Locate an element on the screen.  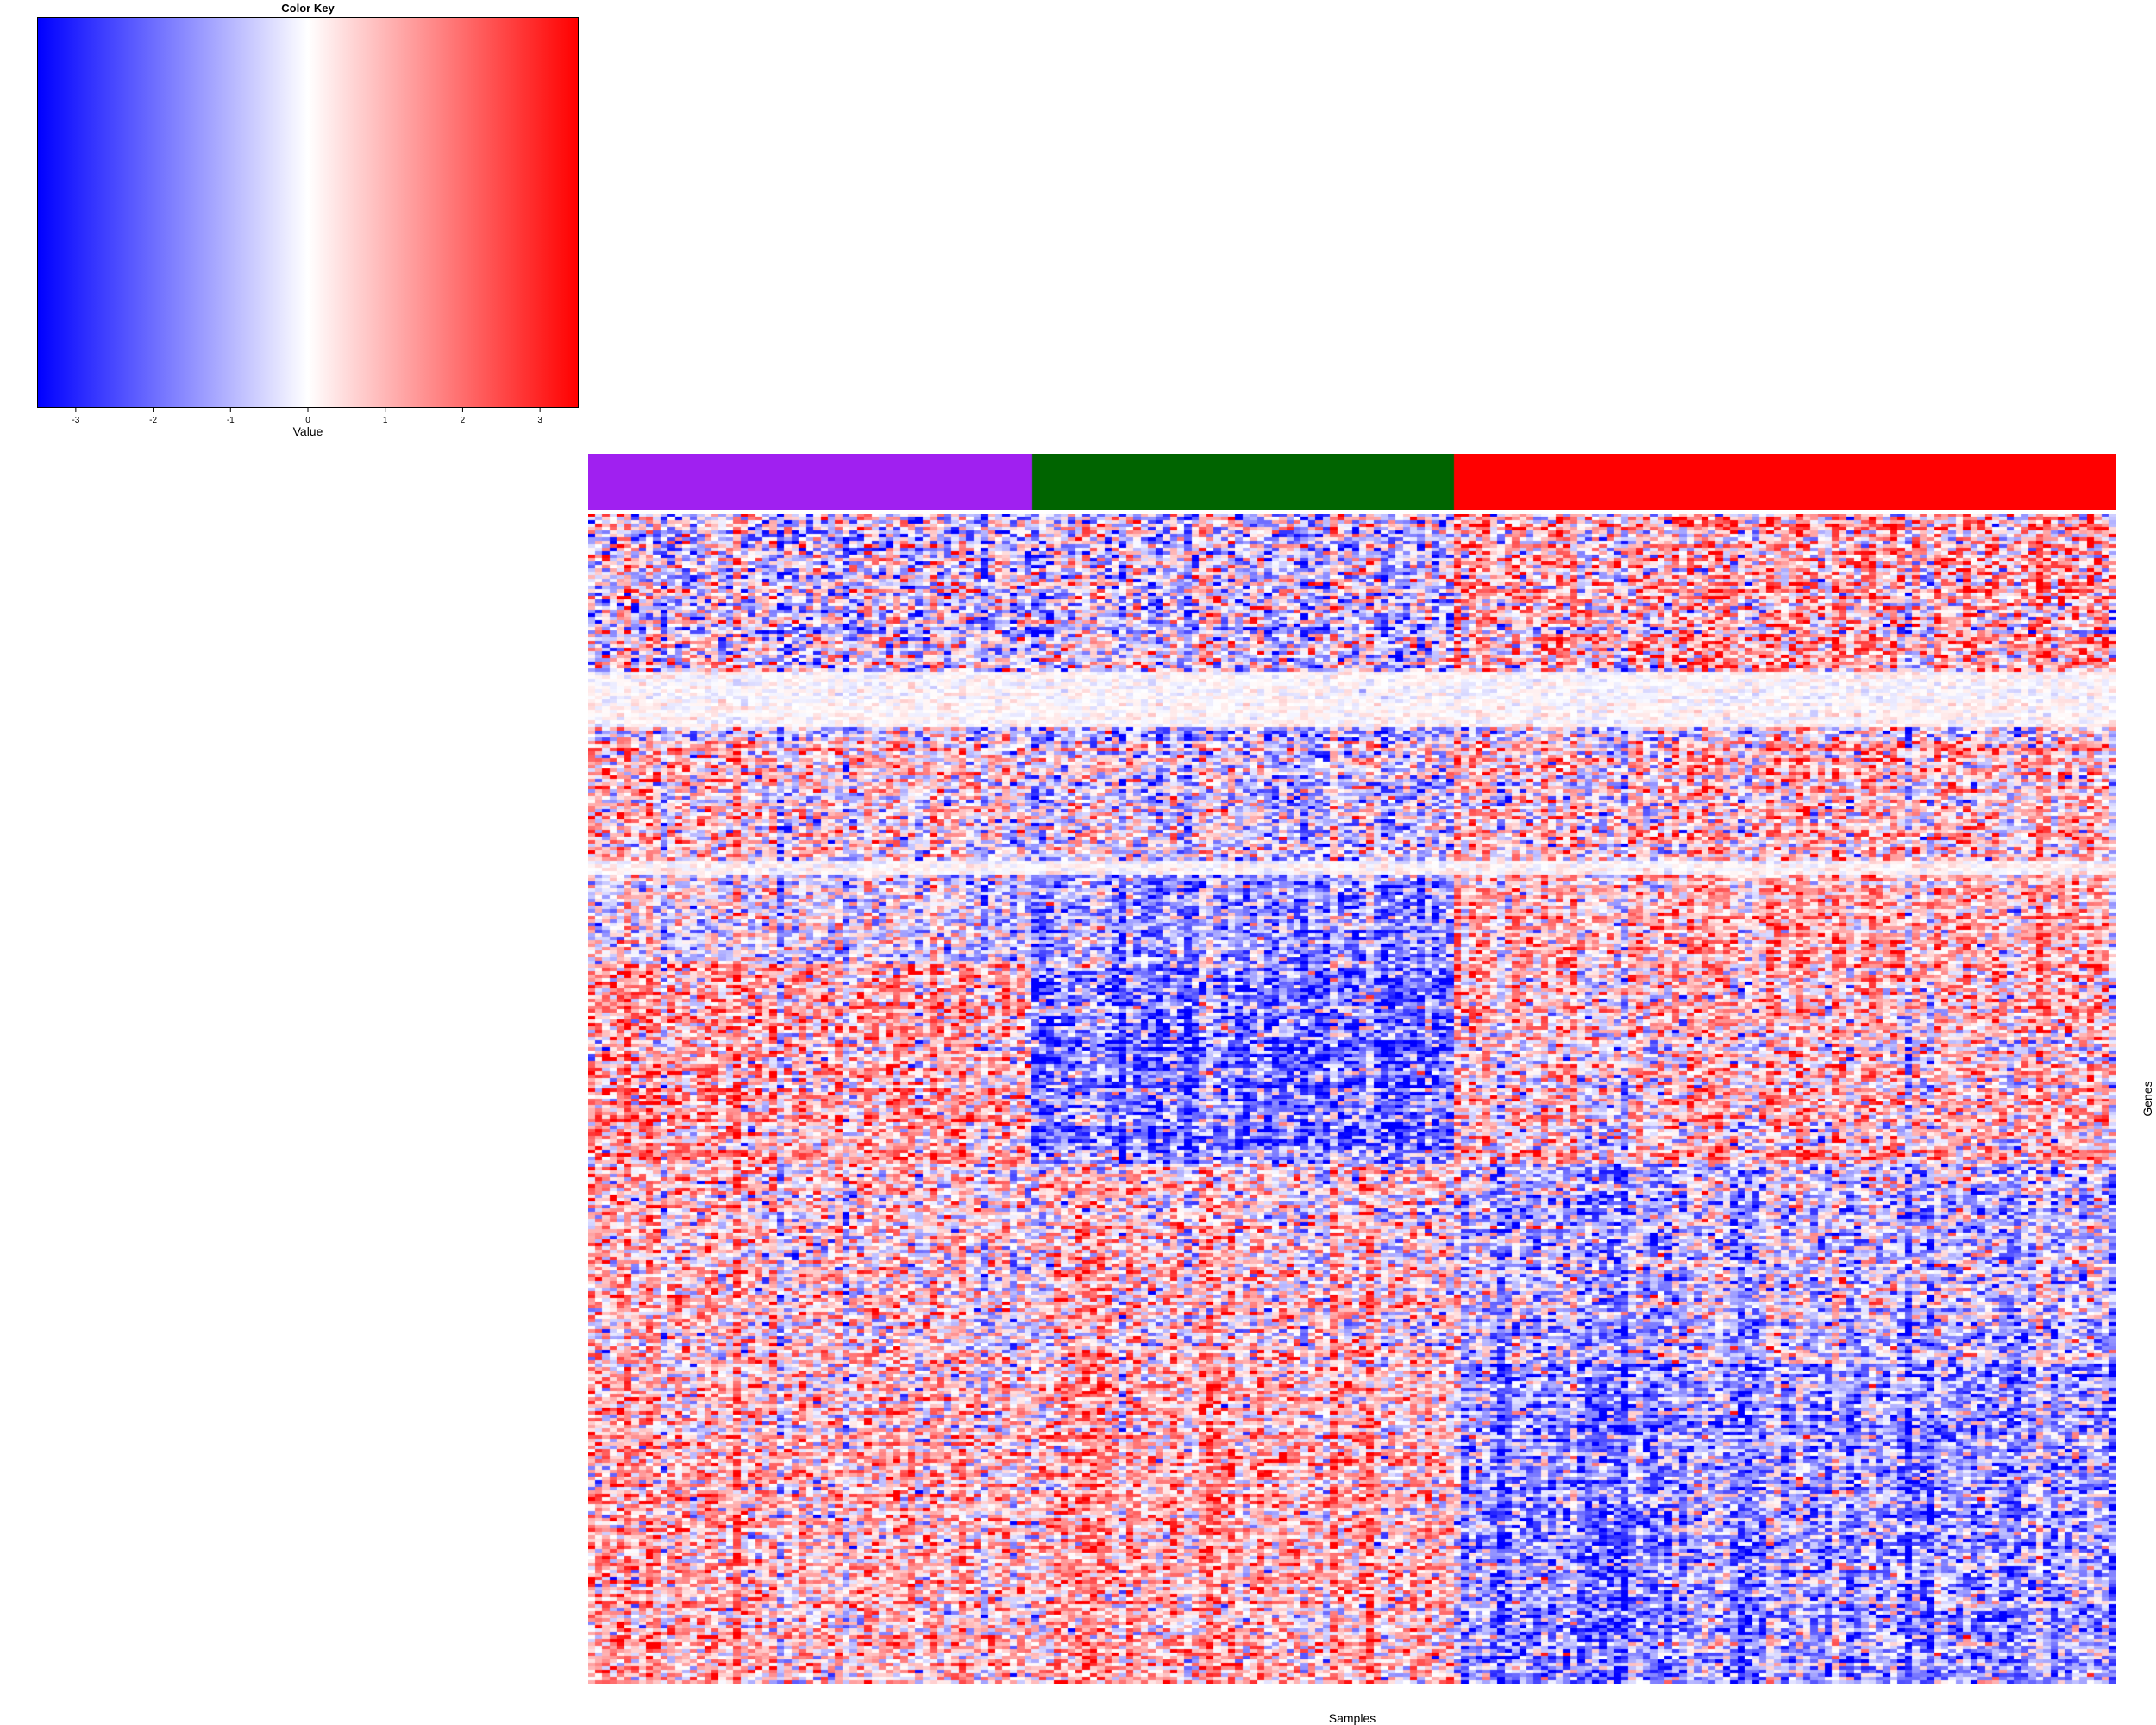
color-key-axis: -3 -2 -1 0 1 2 3 is located at coordinates (307, 416).